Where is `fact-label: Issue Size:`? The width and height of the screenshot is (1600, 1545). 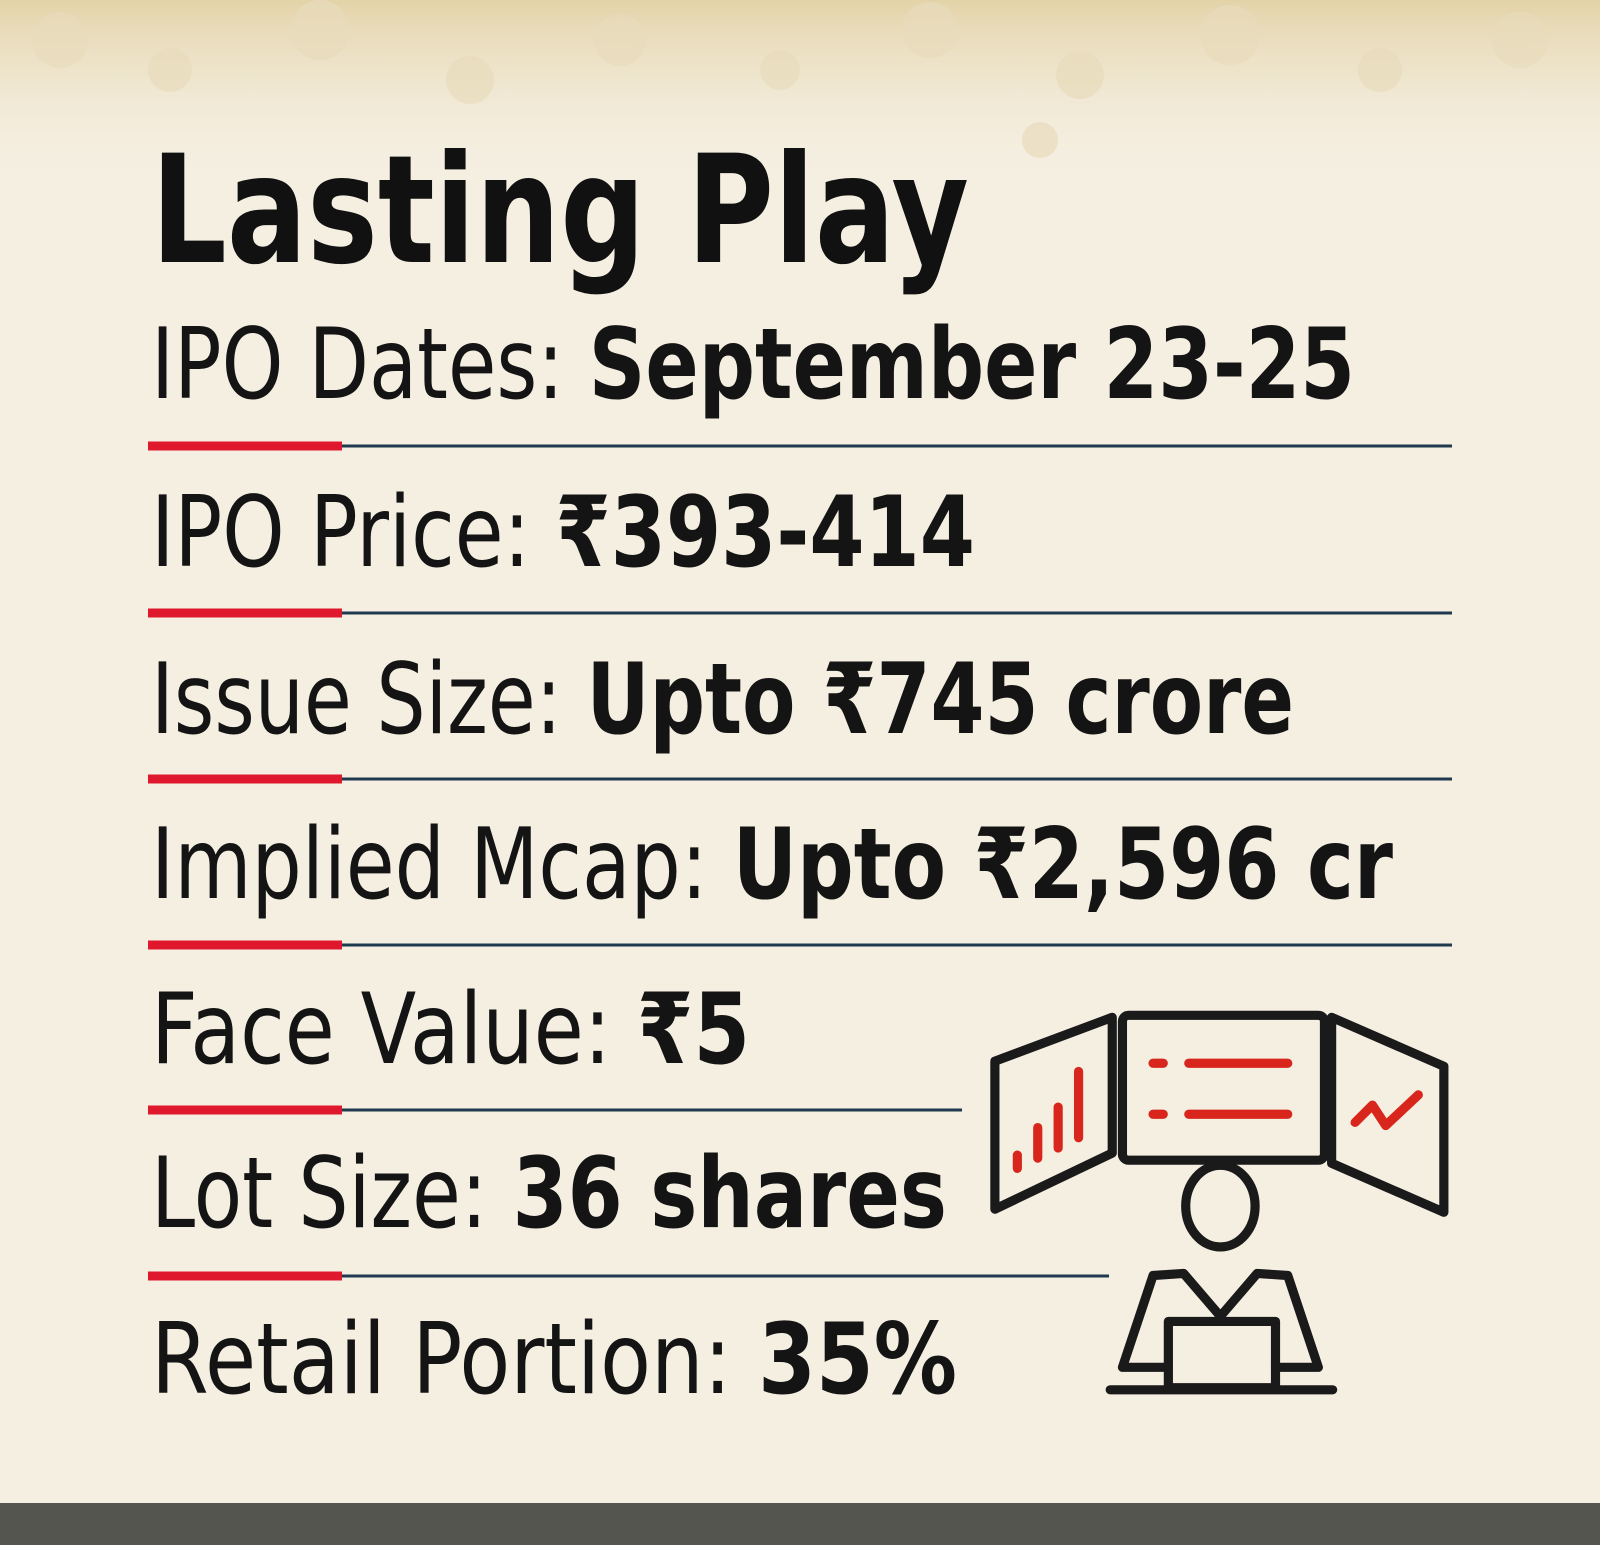
fact-label: Issue Size: is located at coordinates (356, 700).